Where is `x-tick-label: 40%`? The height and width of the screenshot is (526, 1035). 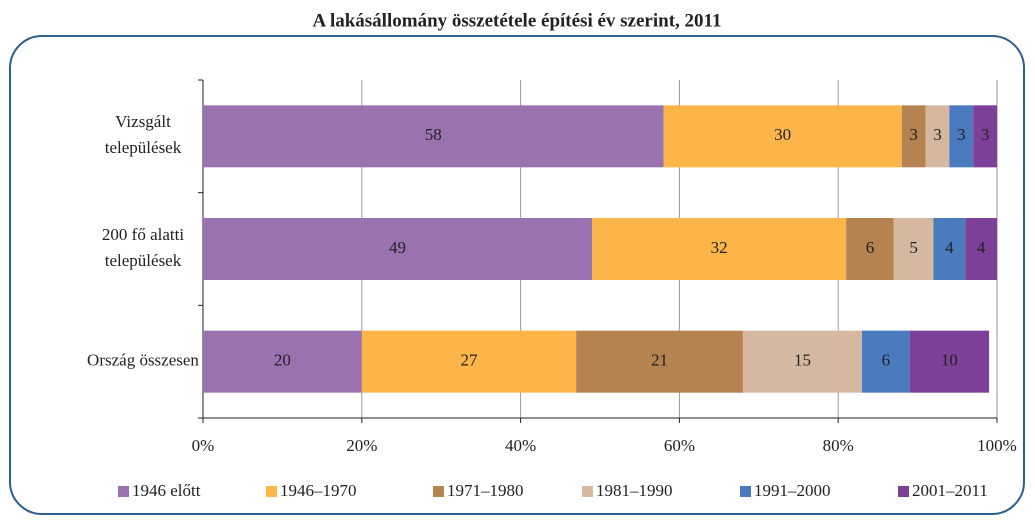
x-tick-label: 40% is located at coordinates (520, 445).